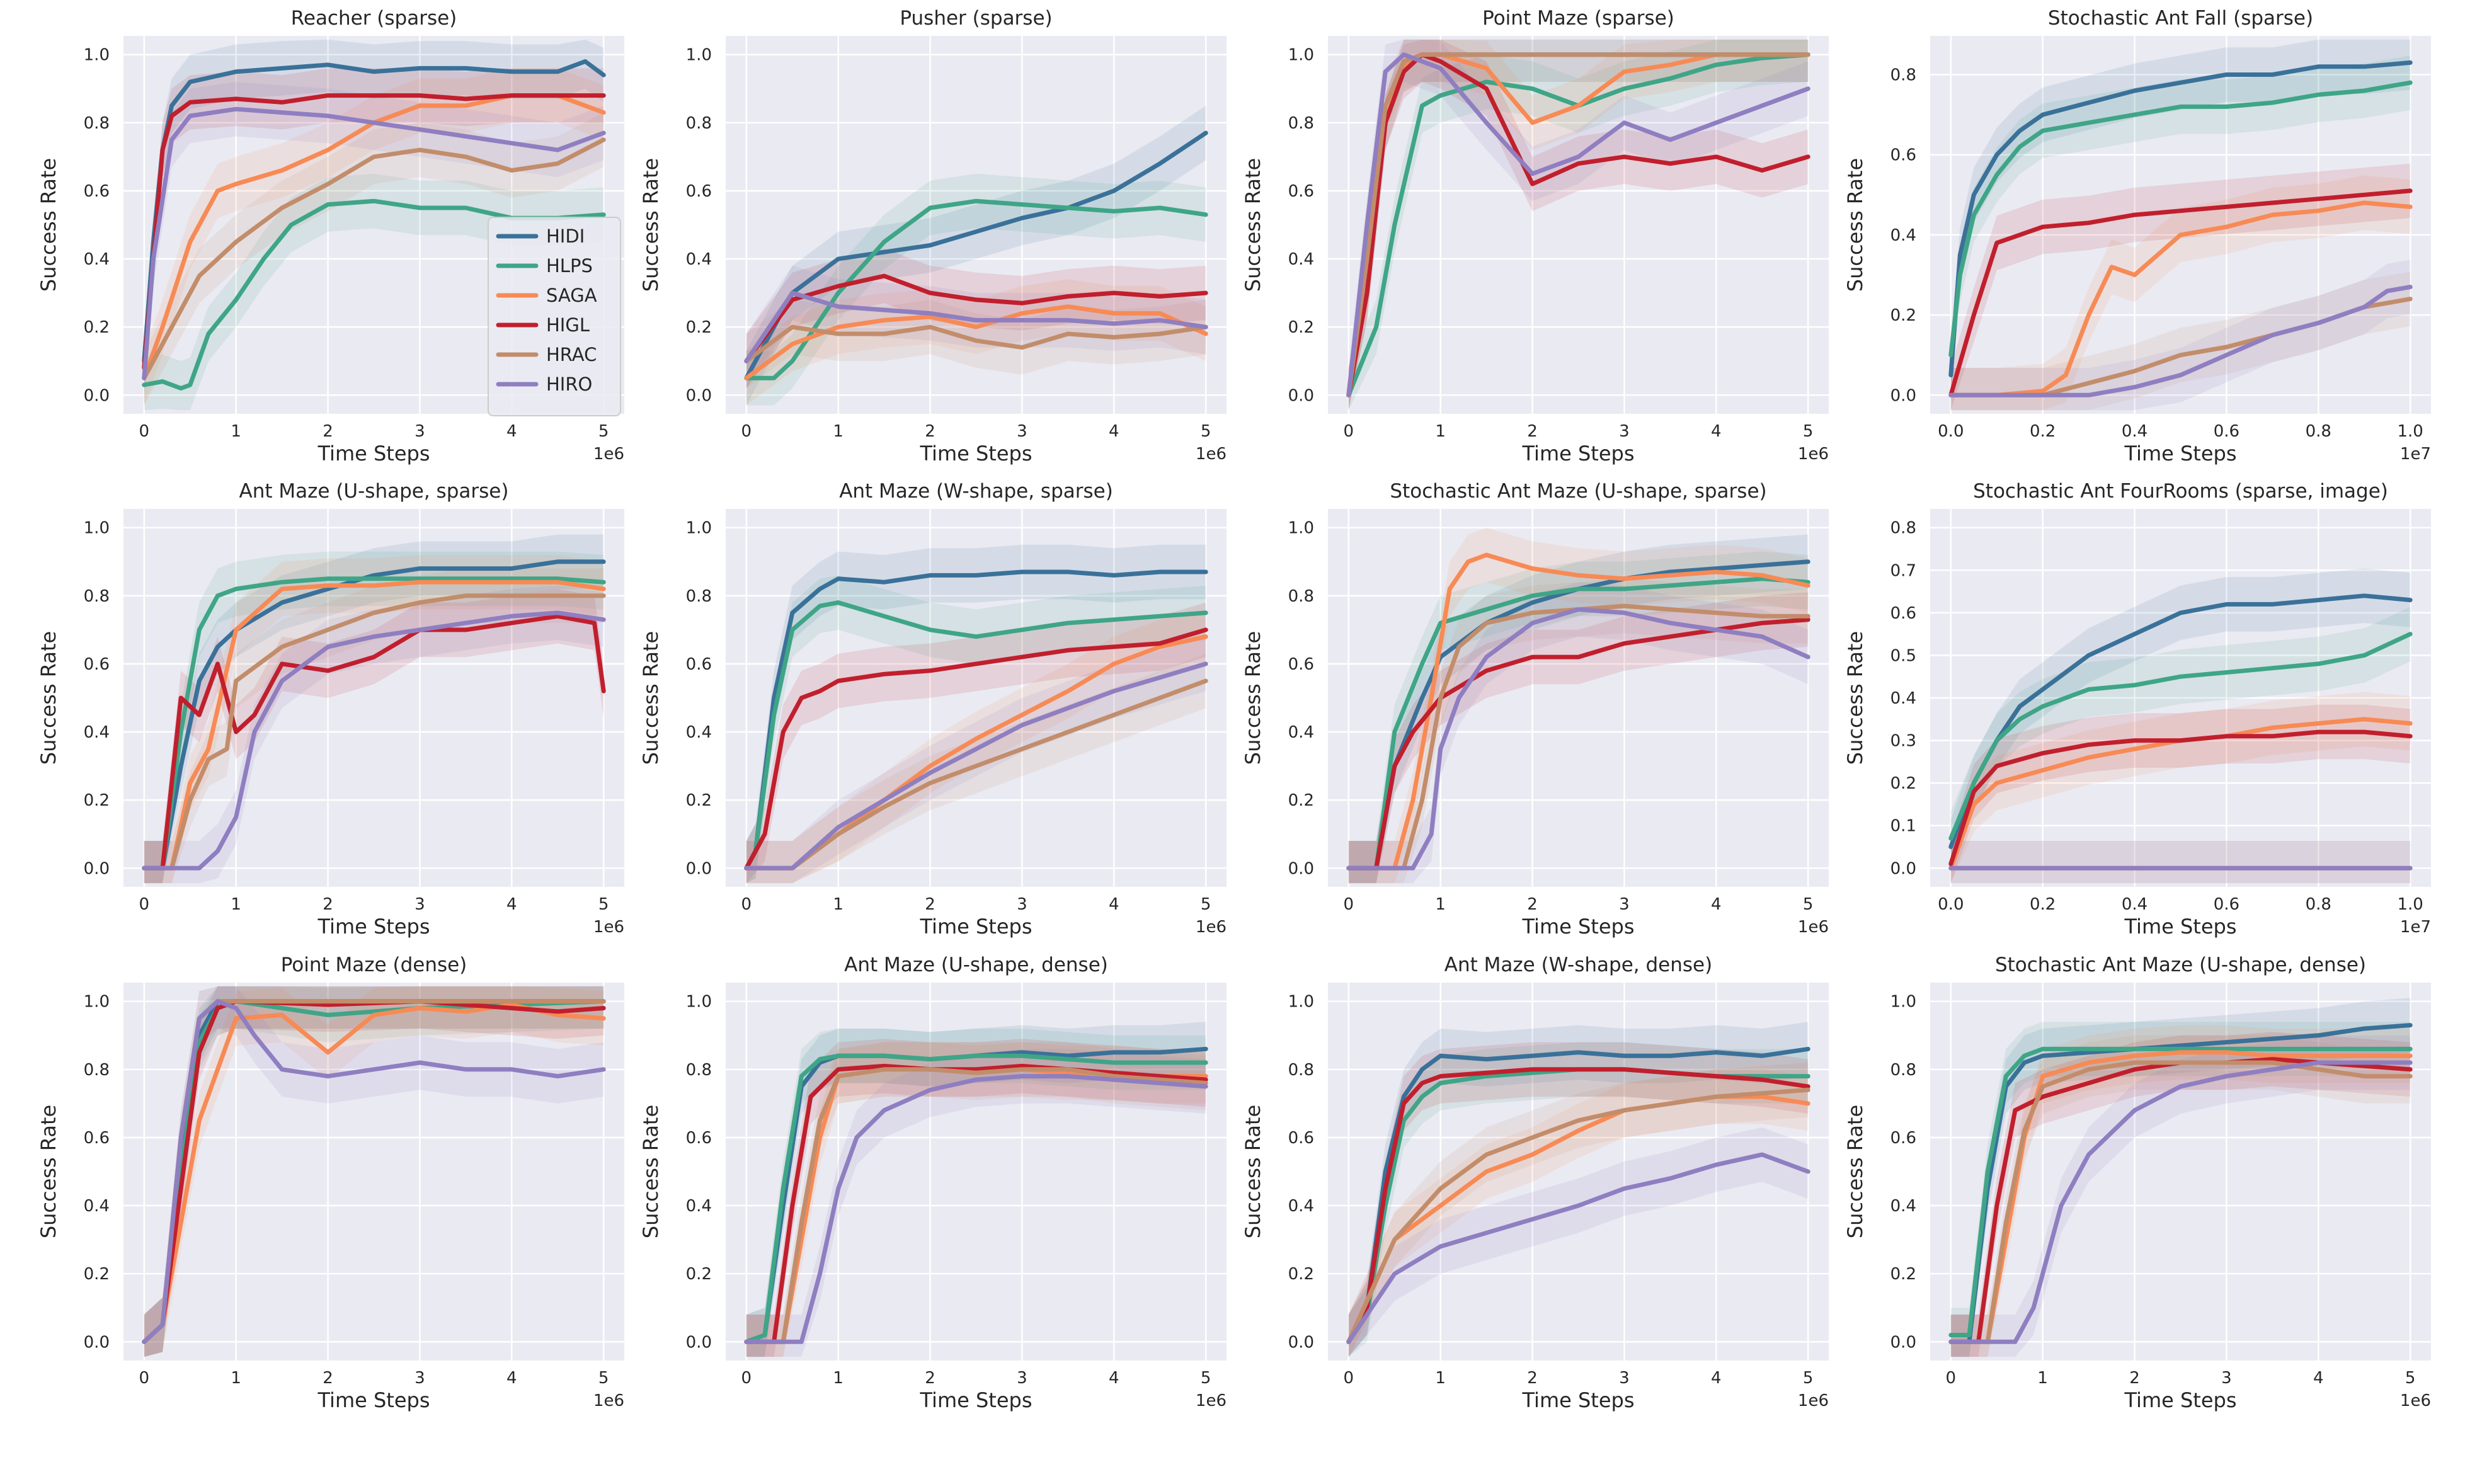 Image resolution: width=2482 pixels, height=1484 pixels. I want to click on chart-title: Ant Maze (W-shape, dense), so click(1578, 965).